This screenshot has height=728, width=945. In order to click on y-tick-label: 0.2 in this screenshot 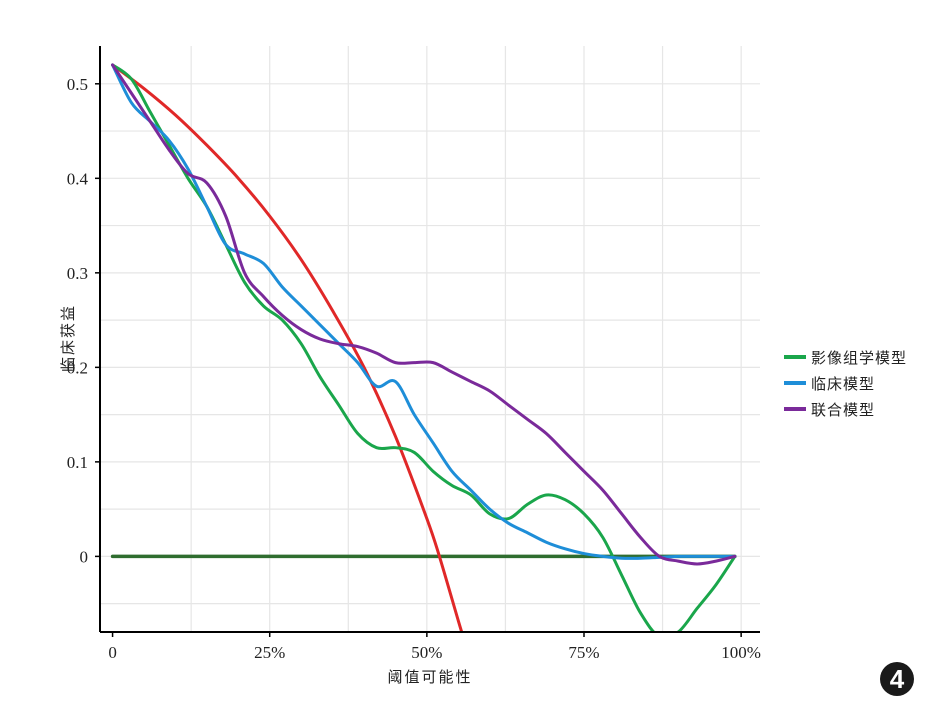, I will do `click(77, 367)`.